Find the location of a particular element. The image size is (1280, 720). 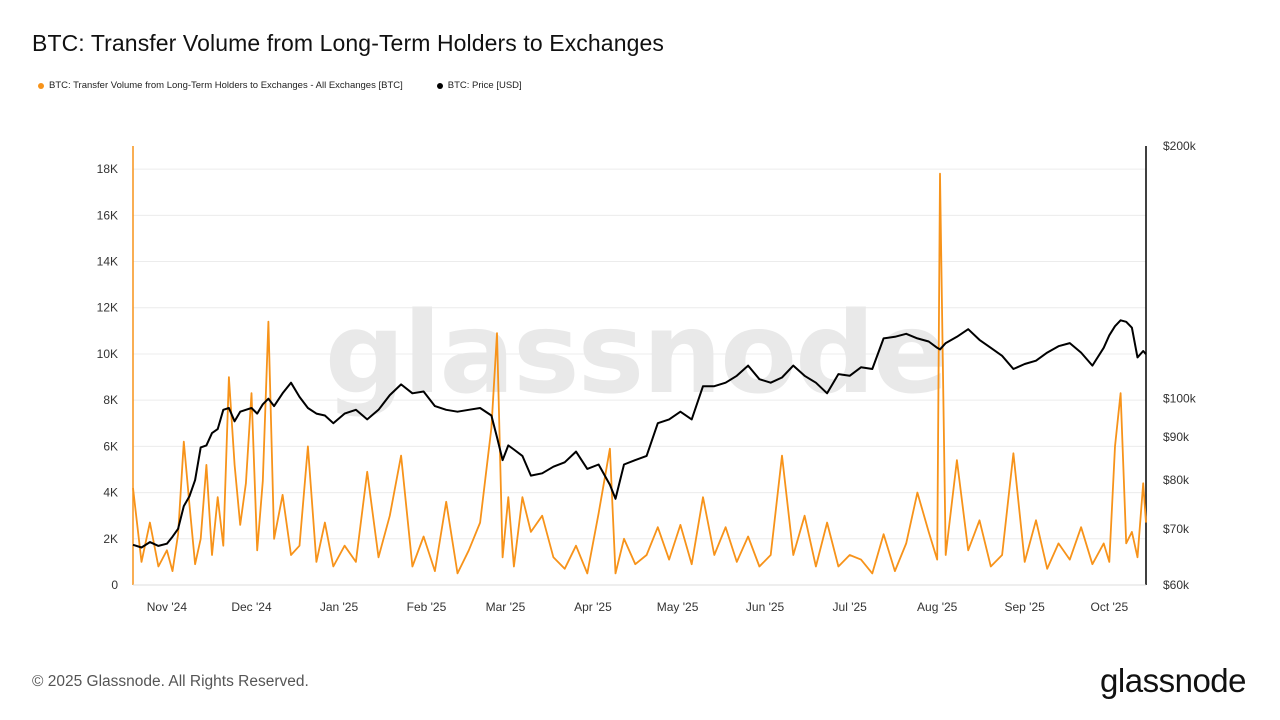

y-right-tick-label: $80k is located at coordinates (1176, 480).